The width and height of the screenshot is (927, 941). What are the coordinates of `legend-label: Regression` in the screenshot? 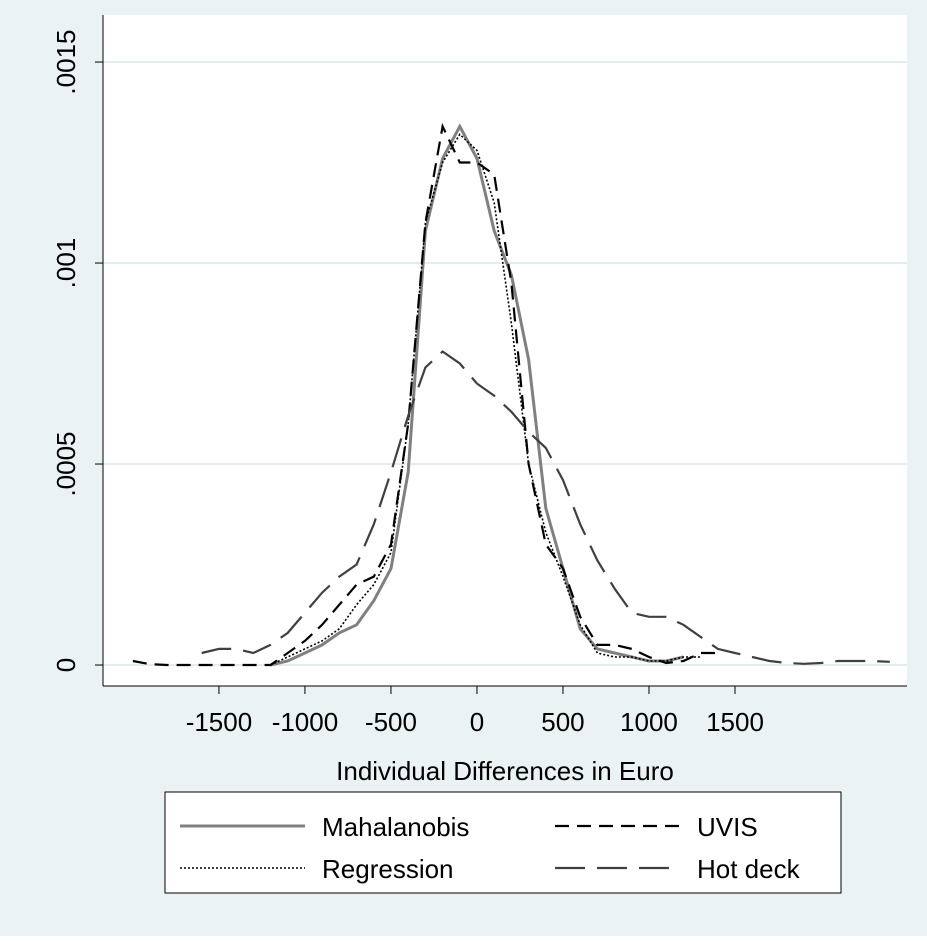 It's located at (388, 869).